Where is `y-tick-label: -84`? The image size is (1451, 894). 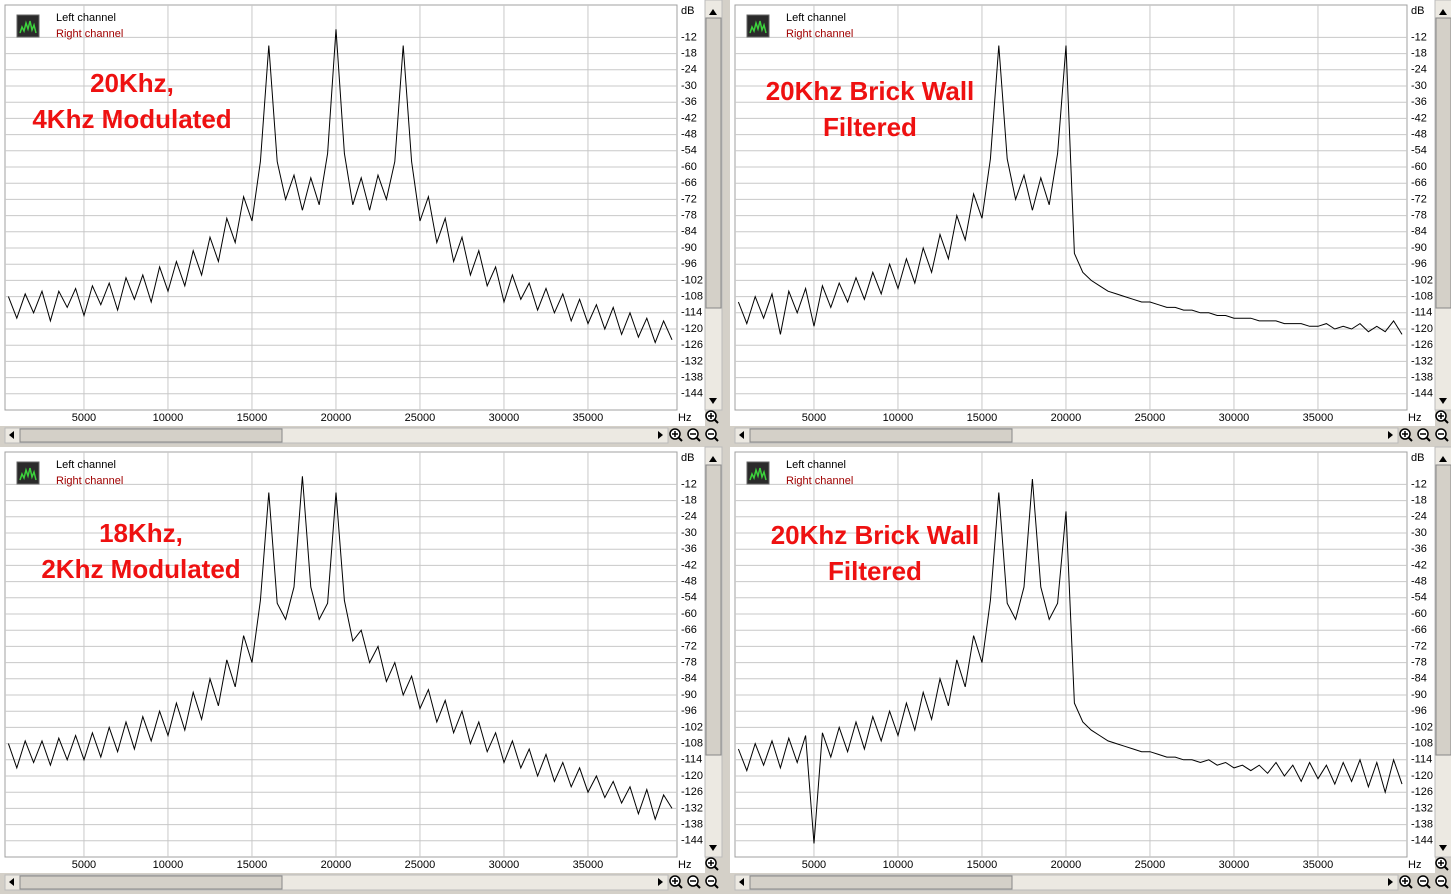 y-tick-label: -84 is located at coordinates (689, 679).